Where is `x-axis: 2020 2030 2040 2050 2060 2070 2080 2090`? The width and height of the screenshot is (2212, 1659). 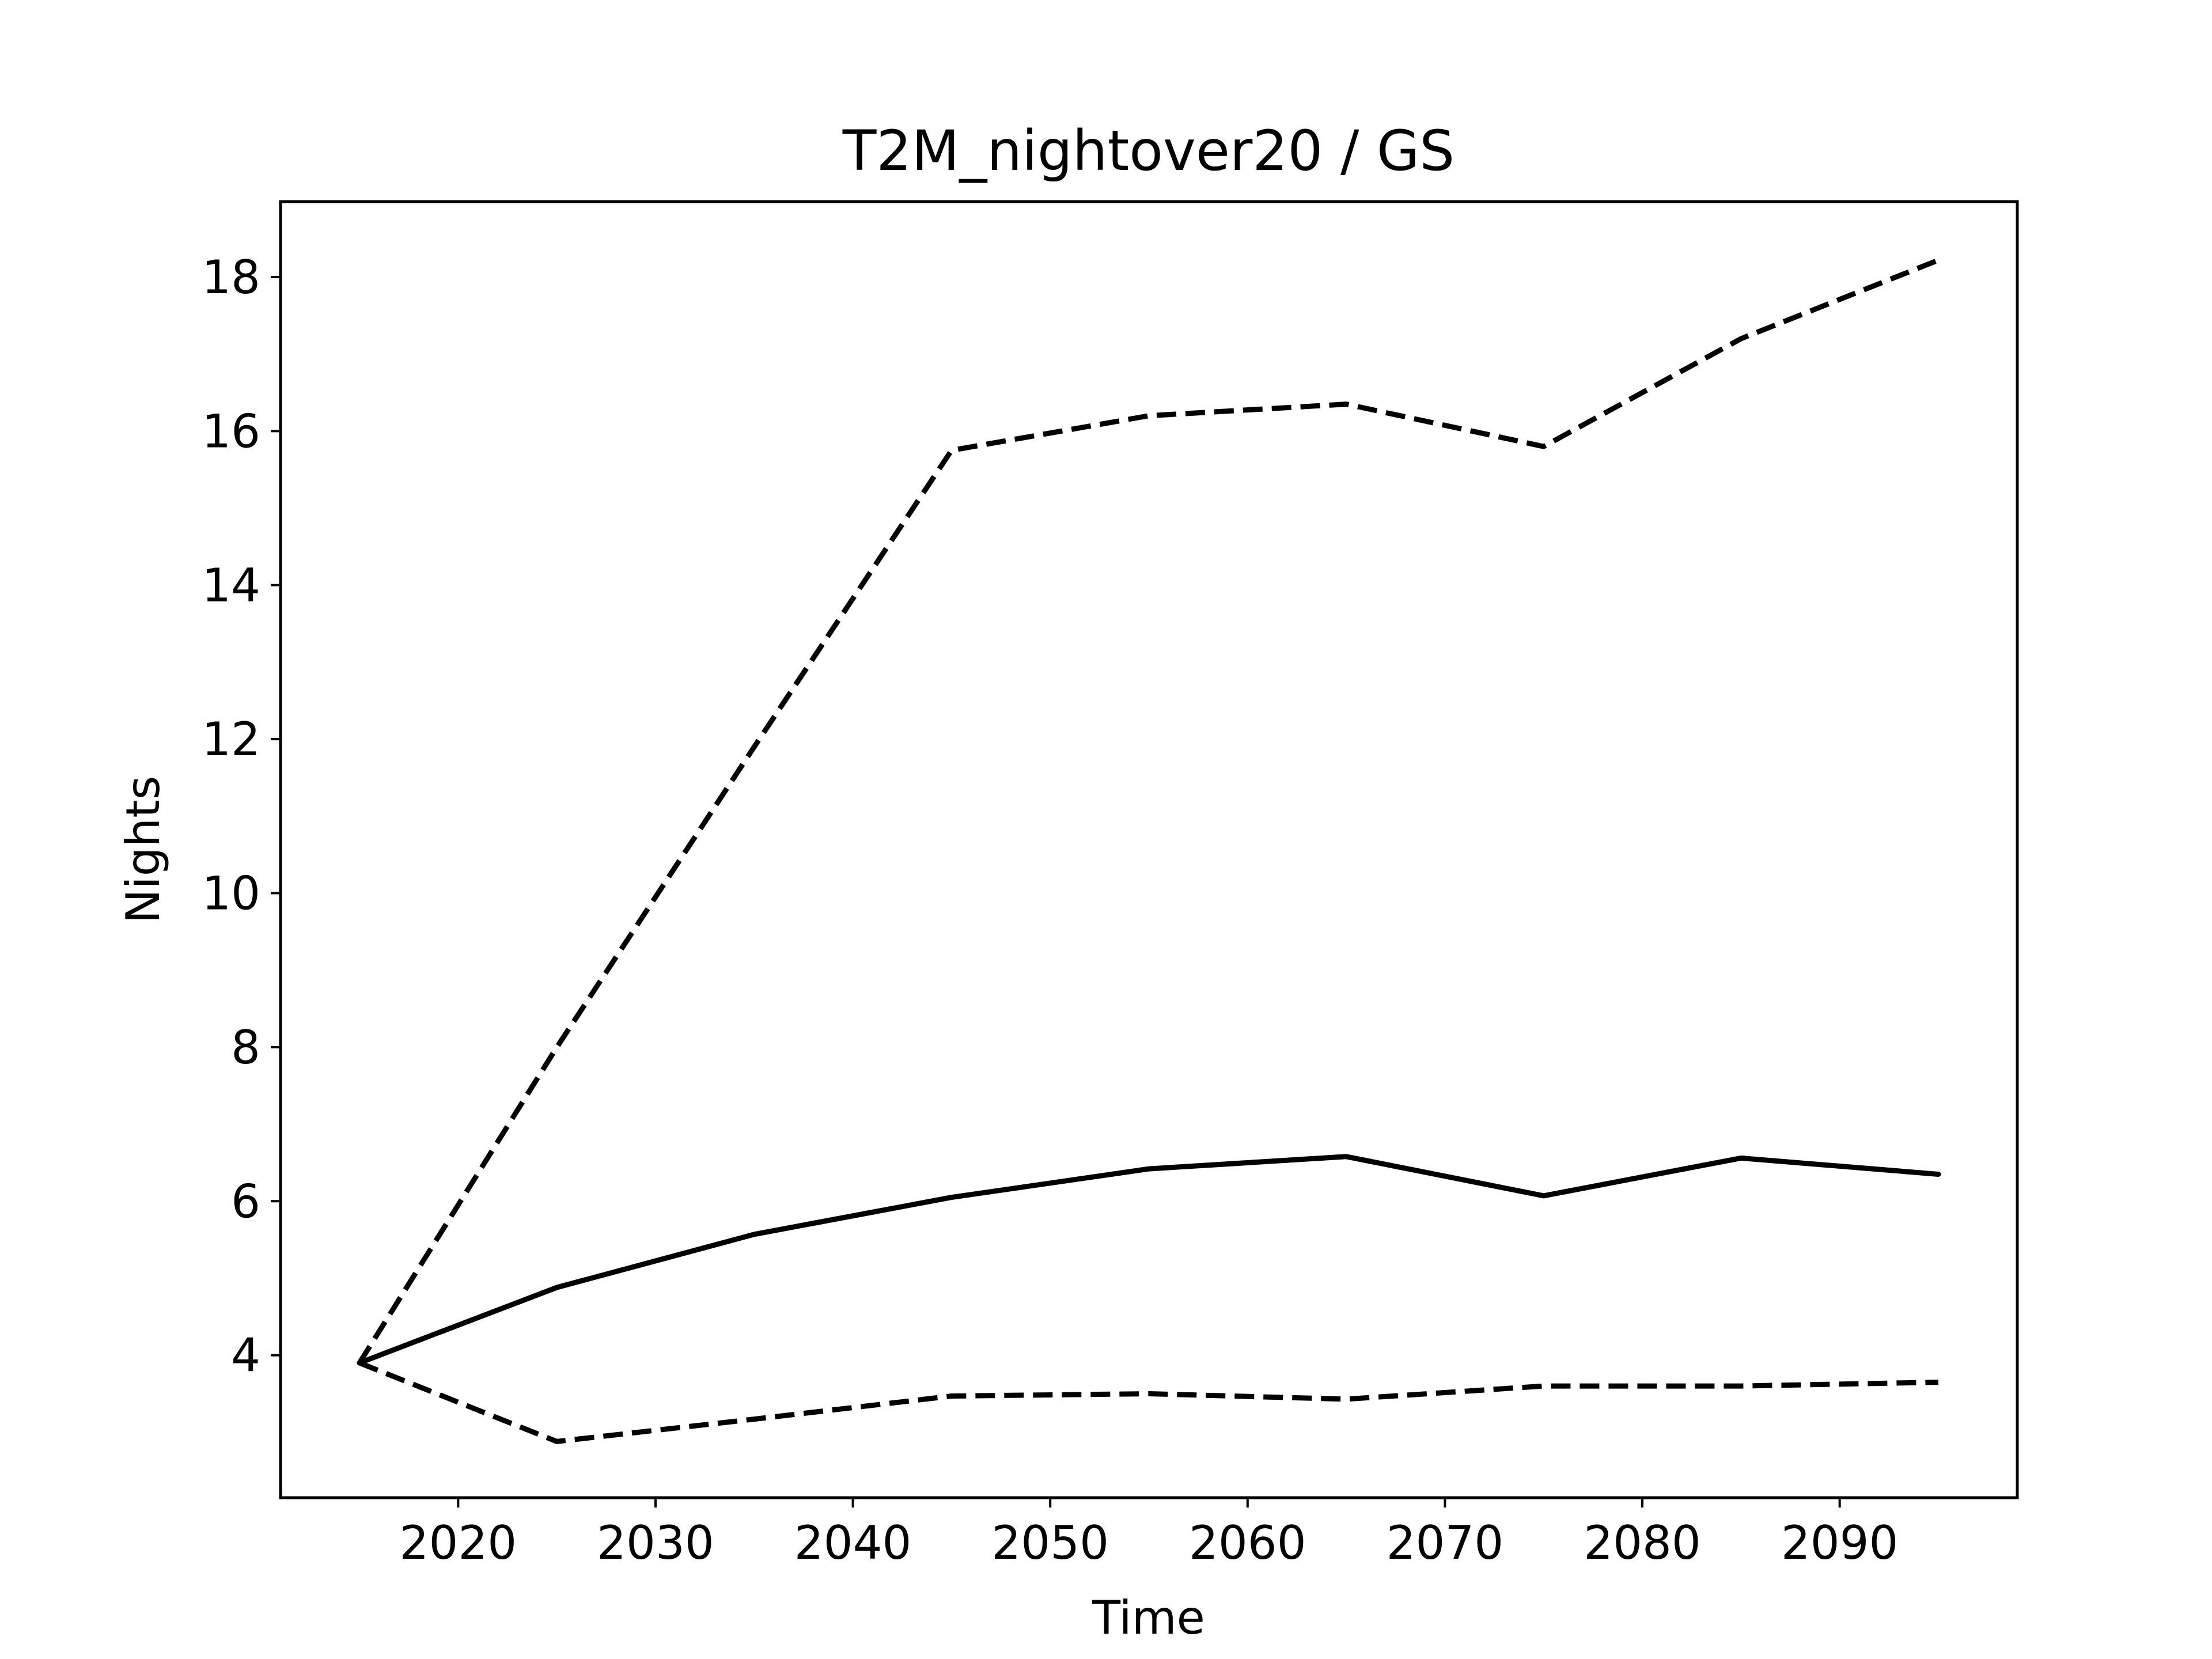
x-axis: 2020 2030 2040 2050 2060 2070 2080 2090 is located at coordinates (1149, 1534).